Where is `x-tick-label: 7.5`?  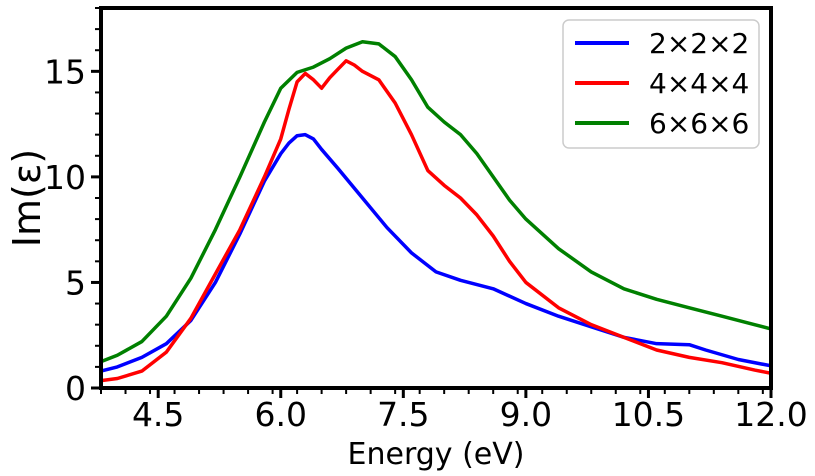 x-tick-label: 7.5 is located at coordinates (403, 414).